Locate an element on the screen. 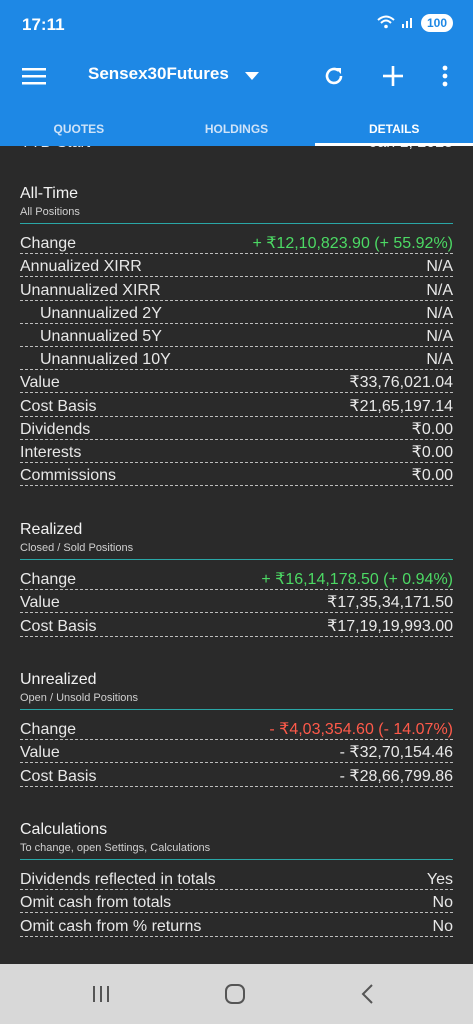 The height and width of the screenshot is (1024, 473). tab-bar: QUOTES HOLDINGS DETAILS is located at coordinates (236, 125).